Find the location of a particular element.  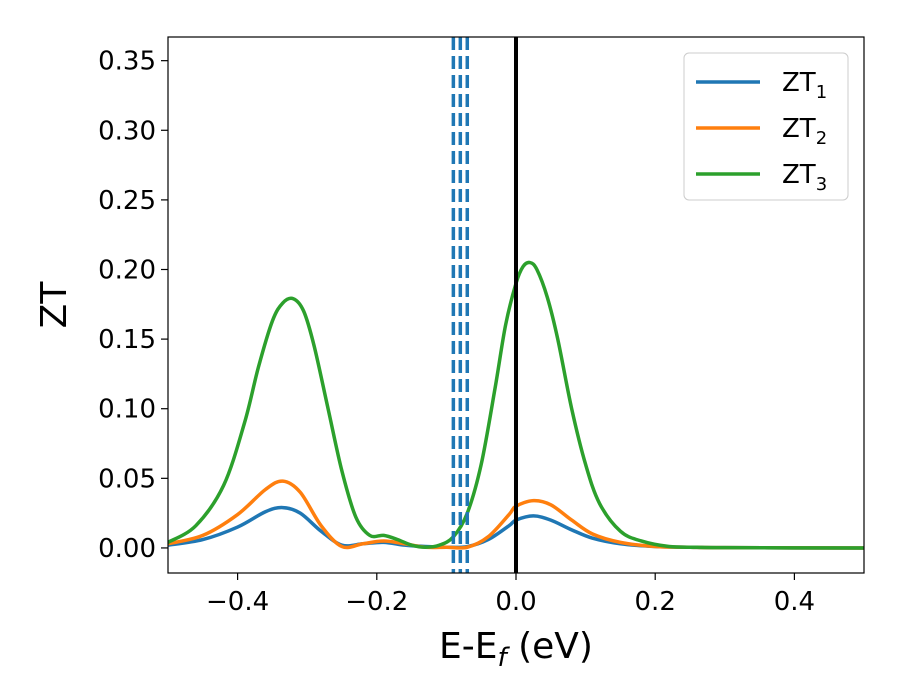

legend-frame is located at coordinates (766, 126).